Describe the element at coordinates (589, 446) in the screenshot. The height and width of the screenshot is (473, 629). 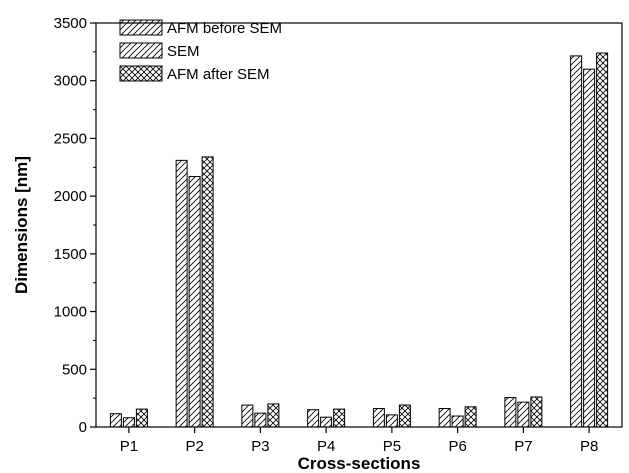
I see `x-tick-label: P8` at that location.